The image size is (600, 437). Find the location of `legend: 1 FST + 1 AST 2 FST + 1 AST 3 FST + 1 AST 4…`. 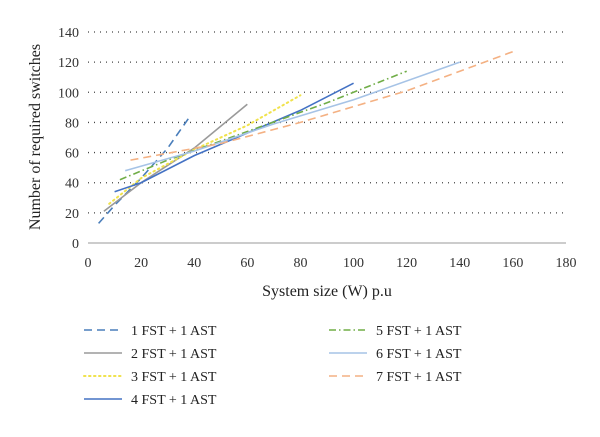

legend: 1 FST + 1 AST 2 FST + 1 AST 3 FST + 1 AST 4… is located at coordinates (272, 366).